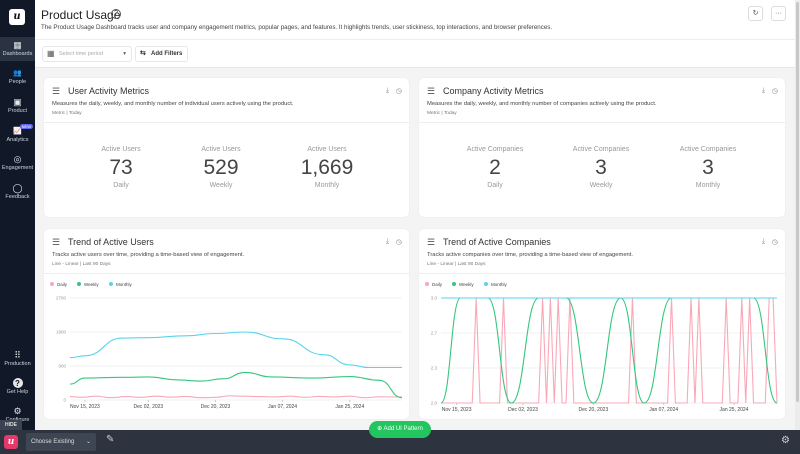 The image size is (800, 454). I want to click on sidebar-item-label: Analytics, so click(17, 140).